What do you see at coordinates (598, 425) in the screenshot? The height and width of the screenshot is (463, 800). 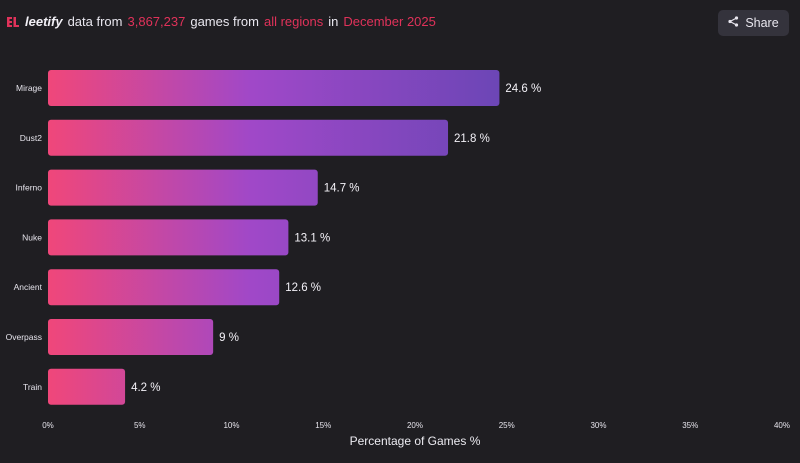 I see `x-tick-label: 30%` at bounding box center [598, 425].